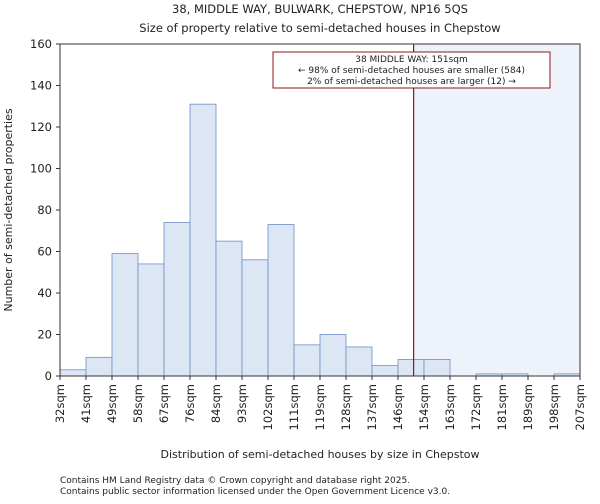 This screenshot has width=600, height=504. What do you see at coordinates (112, 403) in the screenshot?
I see `x-tick-label: 49sqm` at bounding box center [112, 403].